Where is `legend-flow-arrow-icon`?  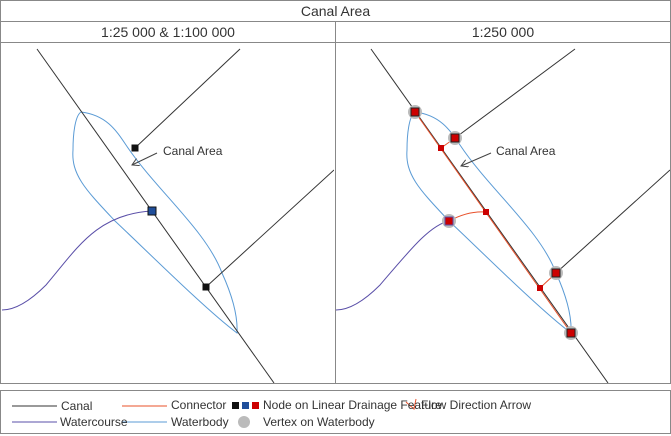 legend-flow-arrow-icon is located at coordinates (411, 404).